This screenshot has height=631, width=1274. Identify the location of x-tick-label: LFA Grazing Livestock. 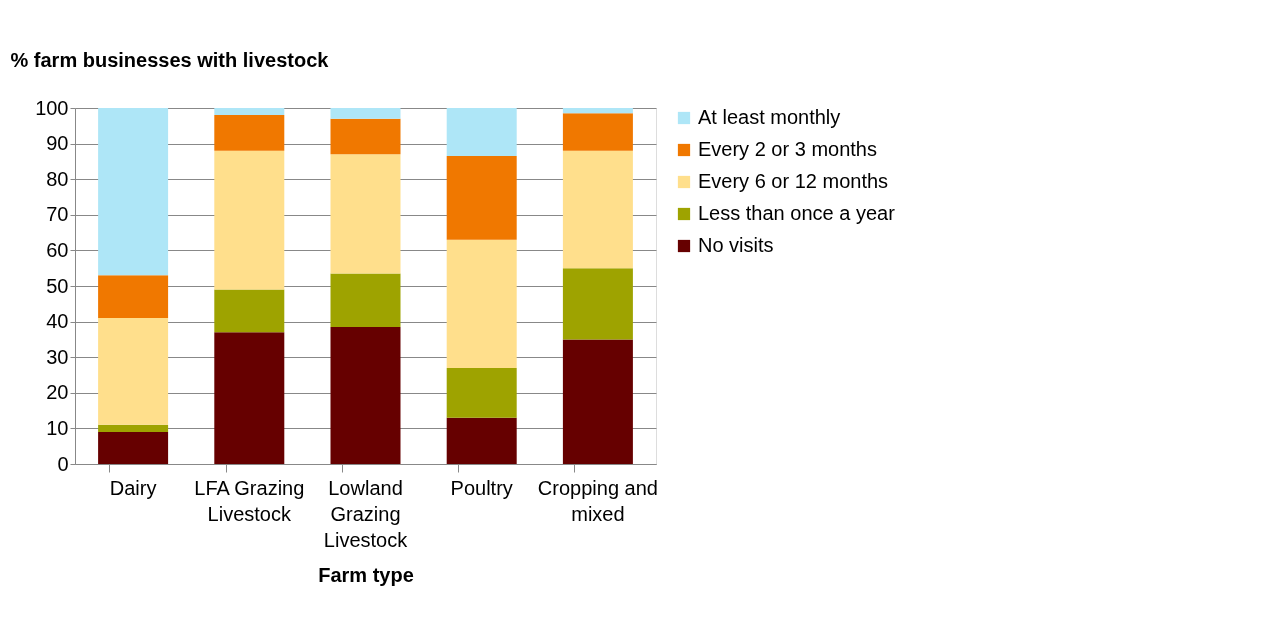
(249, 500).